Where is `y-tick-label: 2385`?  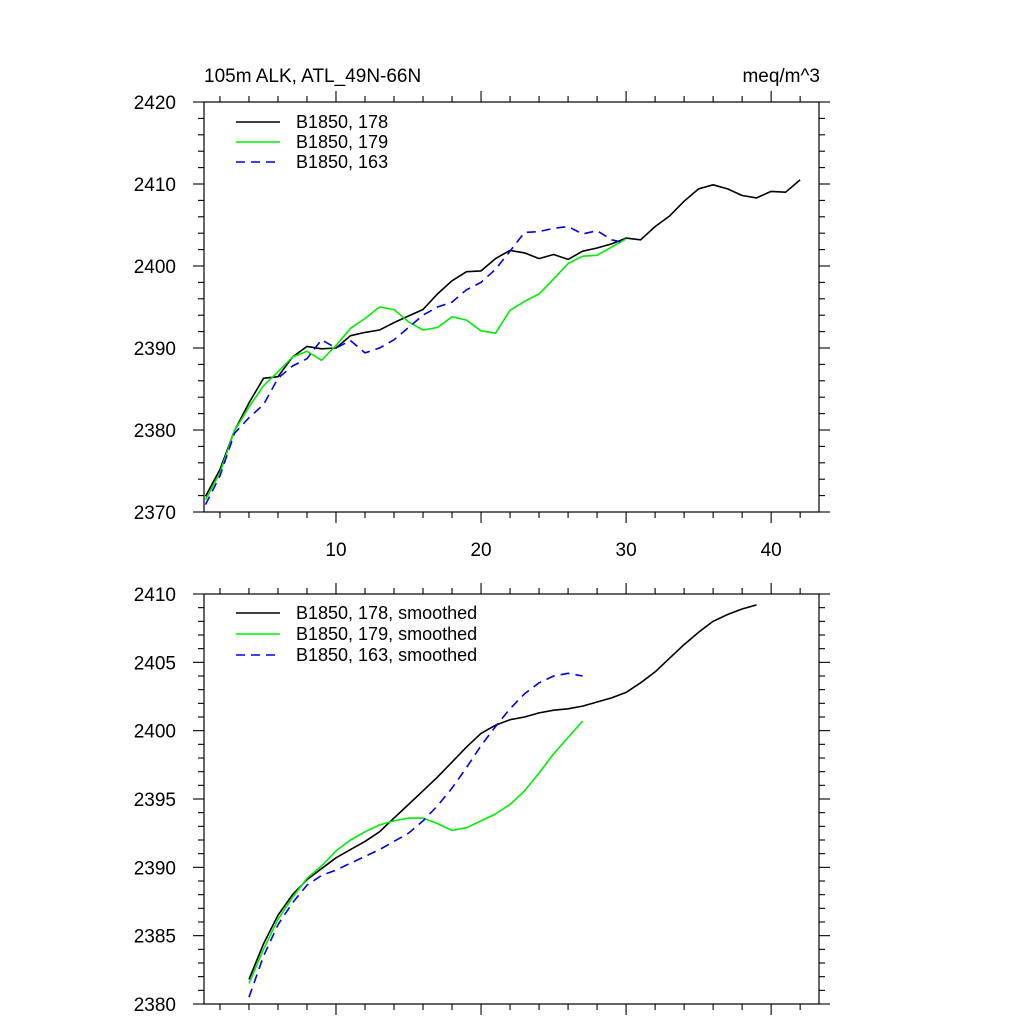
y-tick-label: 2385 is located at coordinates (155, 937).